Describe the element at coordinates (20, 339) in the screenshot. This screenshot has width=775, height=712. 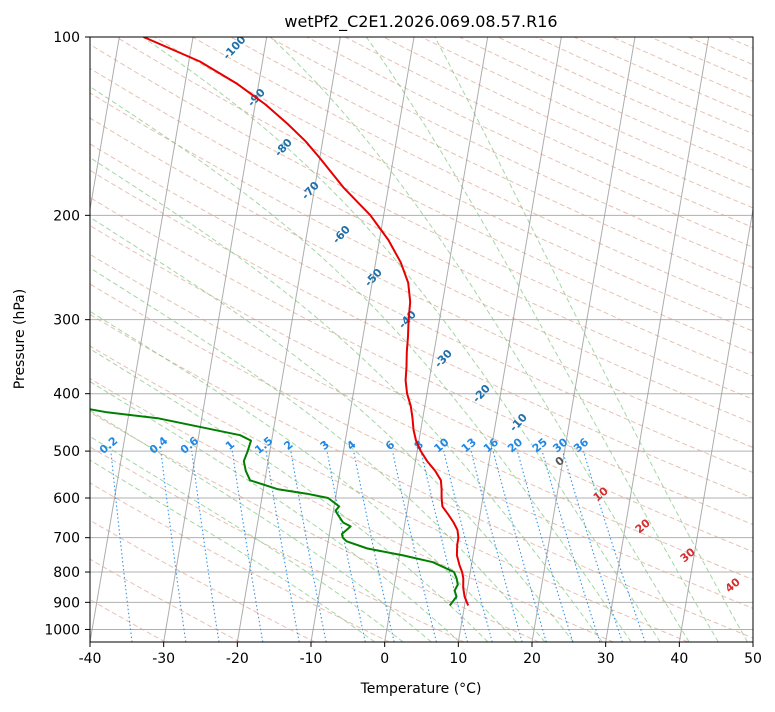
I see `y-axis-label: Pressure (hPa)` at that location.